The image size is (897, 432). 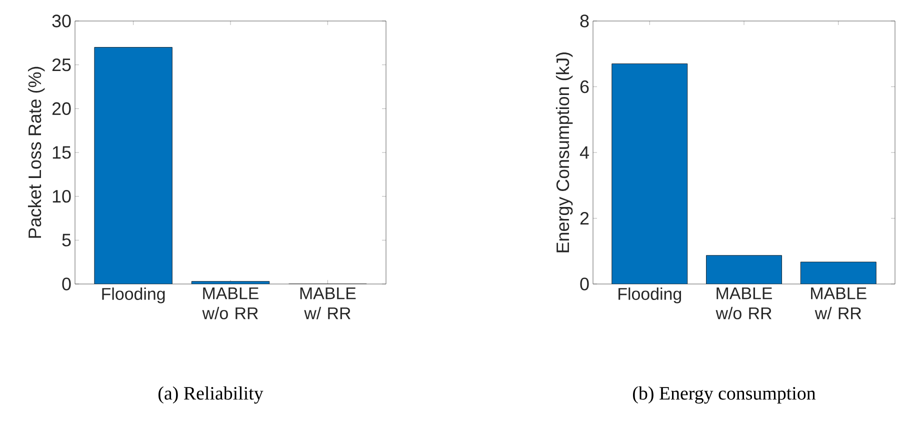 I want to click on text: (b) Energy consumption, so click(x=724, y=395).